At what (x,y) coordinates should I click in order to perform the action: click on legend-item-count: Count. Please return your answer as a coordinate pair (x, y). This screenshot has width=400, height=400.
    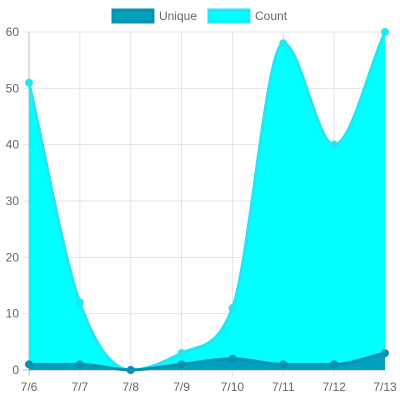
    Looking at the image, I should click on (247, 16).